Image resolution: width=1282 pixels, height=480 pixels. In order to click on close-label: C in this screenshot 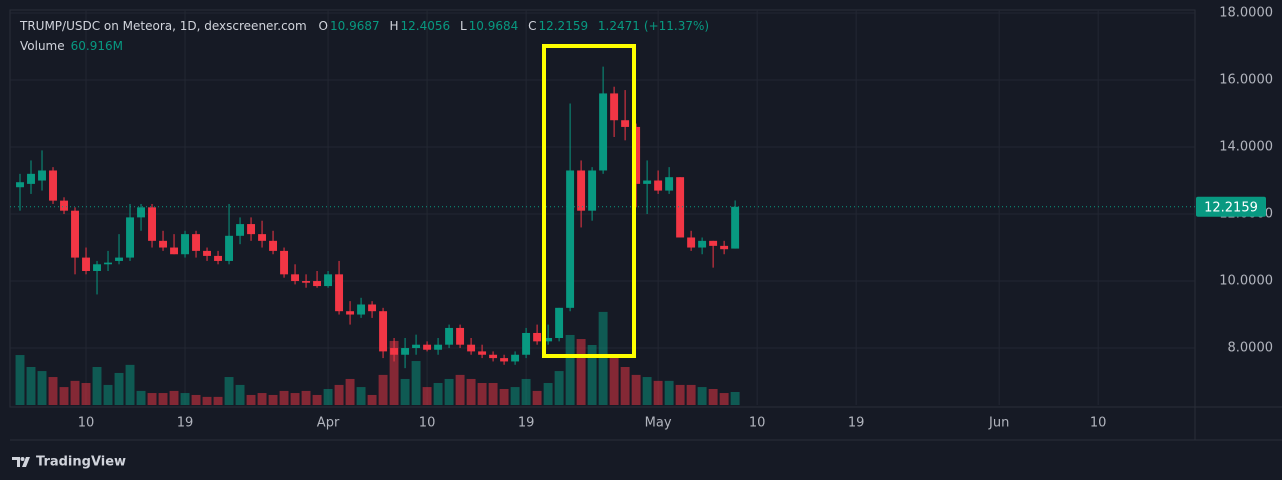, I will do `click(532, 26)`.